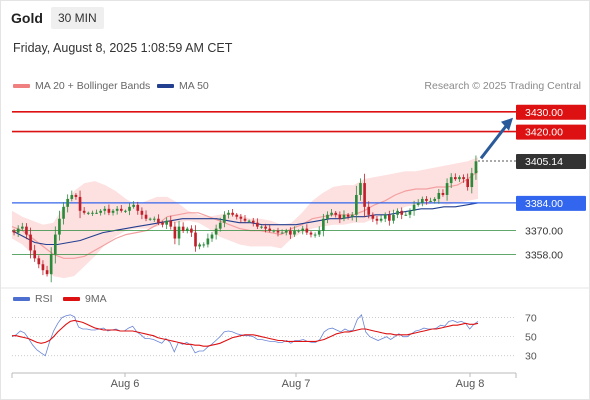 The height and width of the screenshot is (400, 590). I want to click on x-tick-label-0: Aug 6, so click(125, 384).